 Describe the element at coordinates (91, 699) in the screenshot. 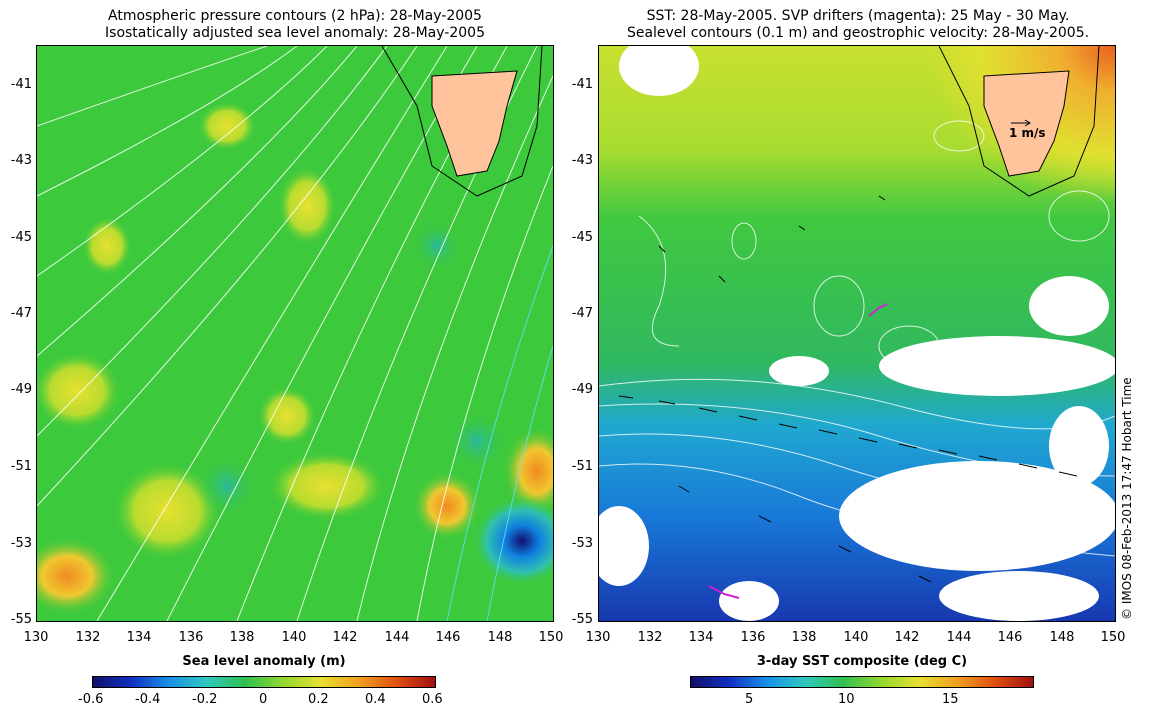

I see `colorbar-tick-label: -0.6` at that location.